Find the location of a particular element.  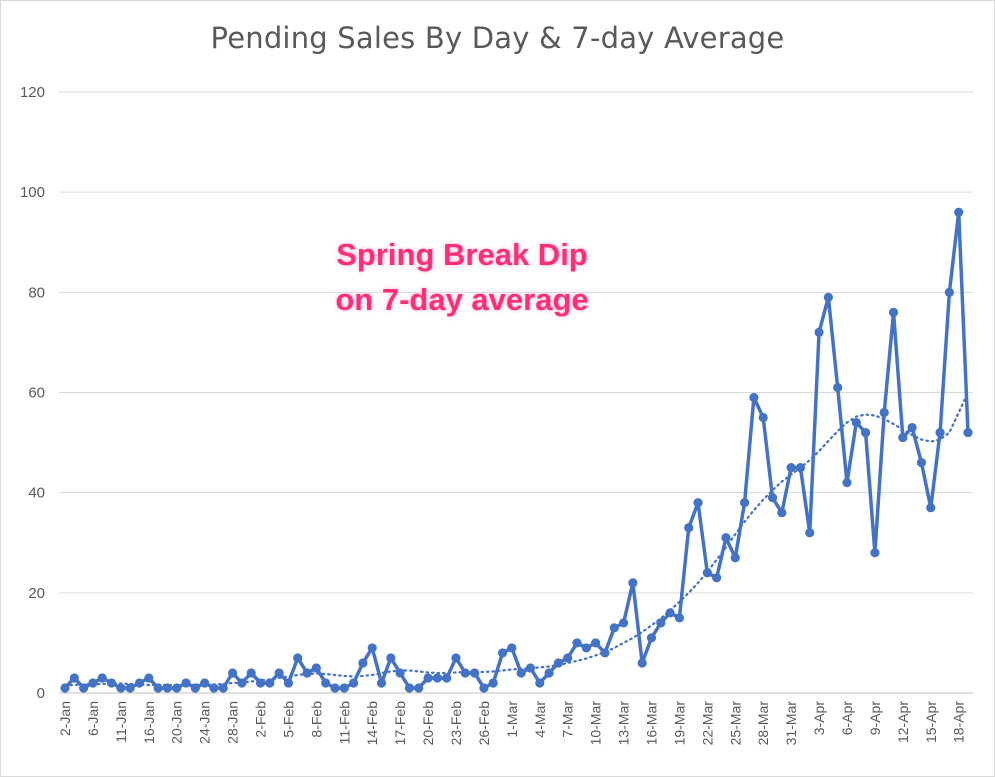

x-tick-label: 20-Jan is located at coordinates (177, 722).